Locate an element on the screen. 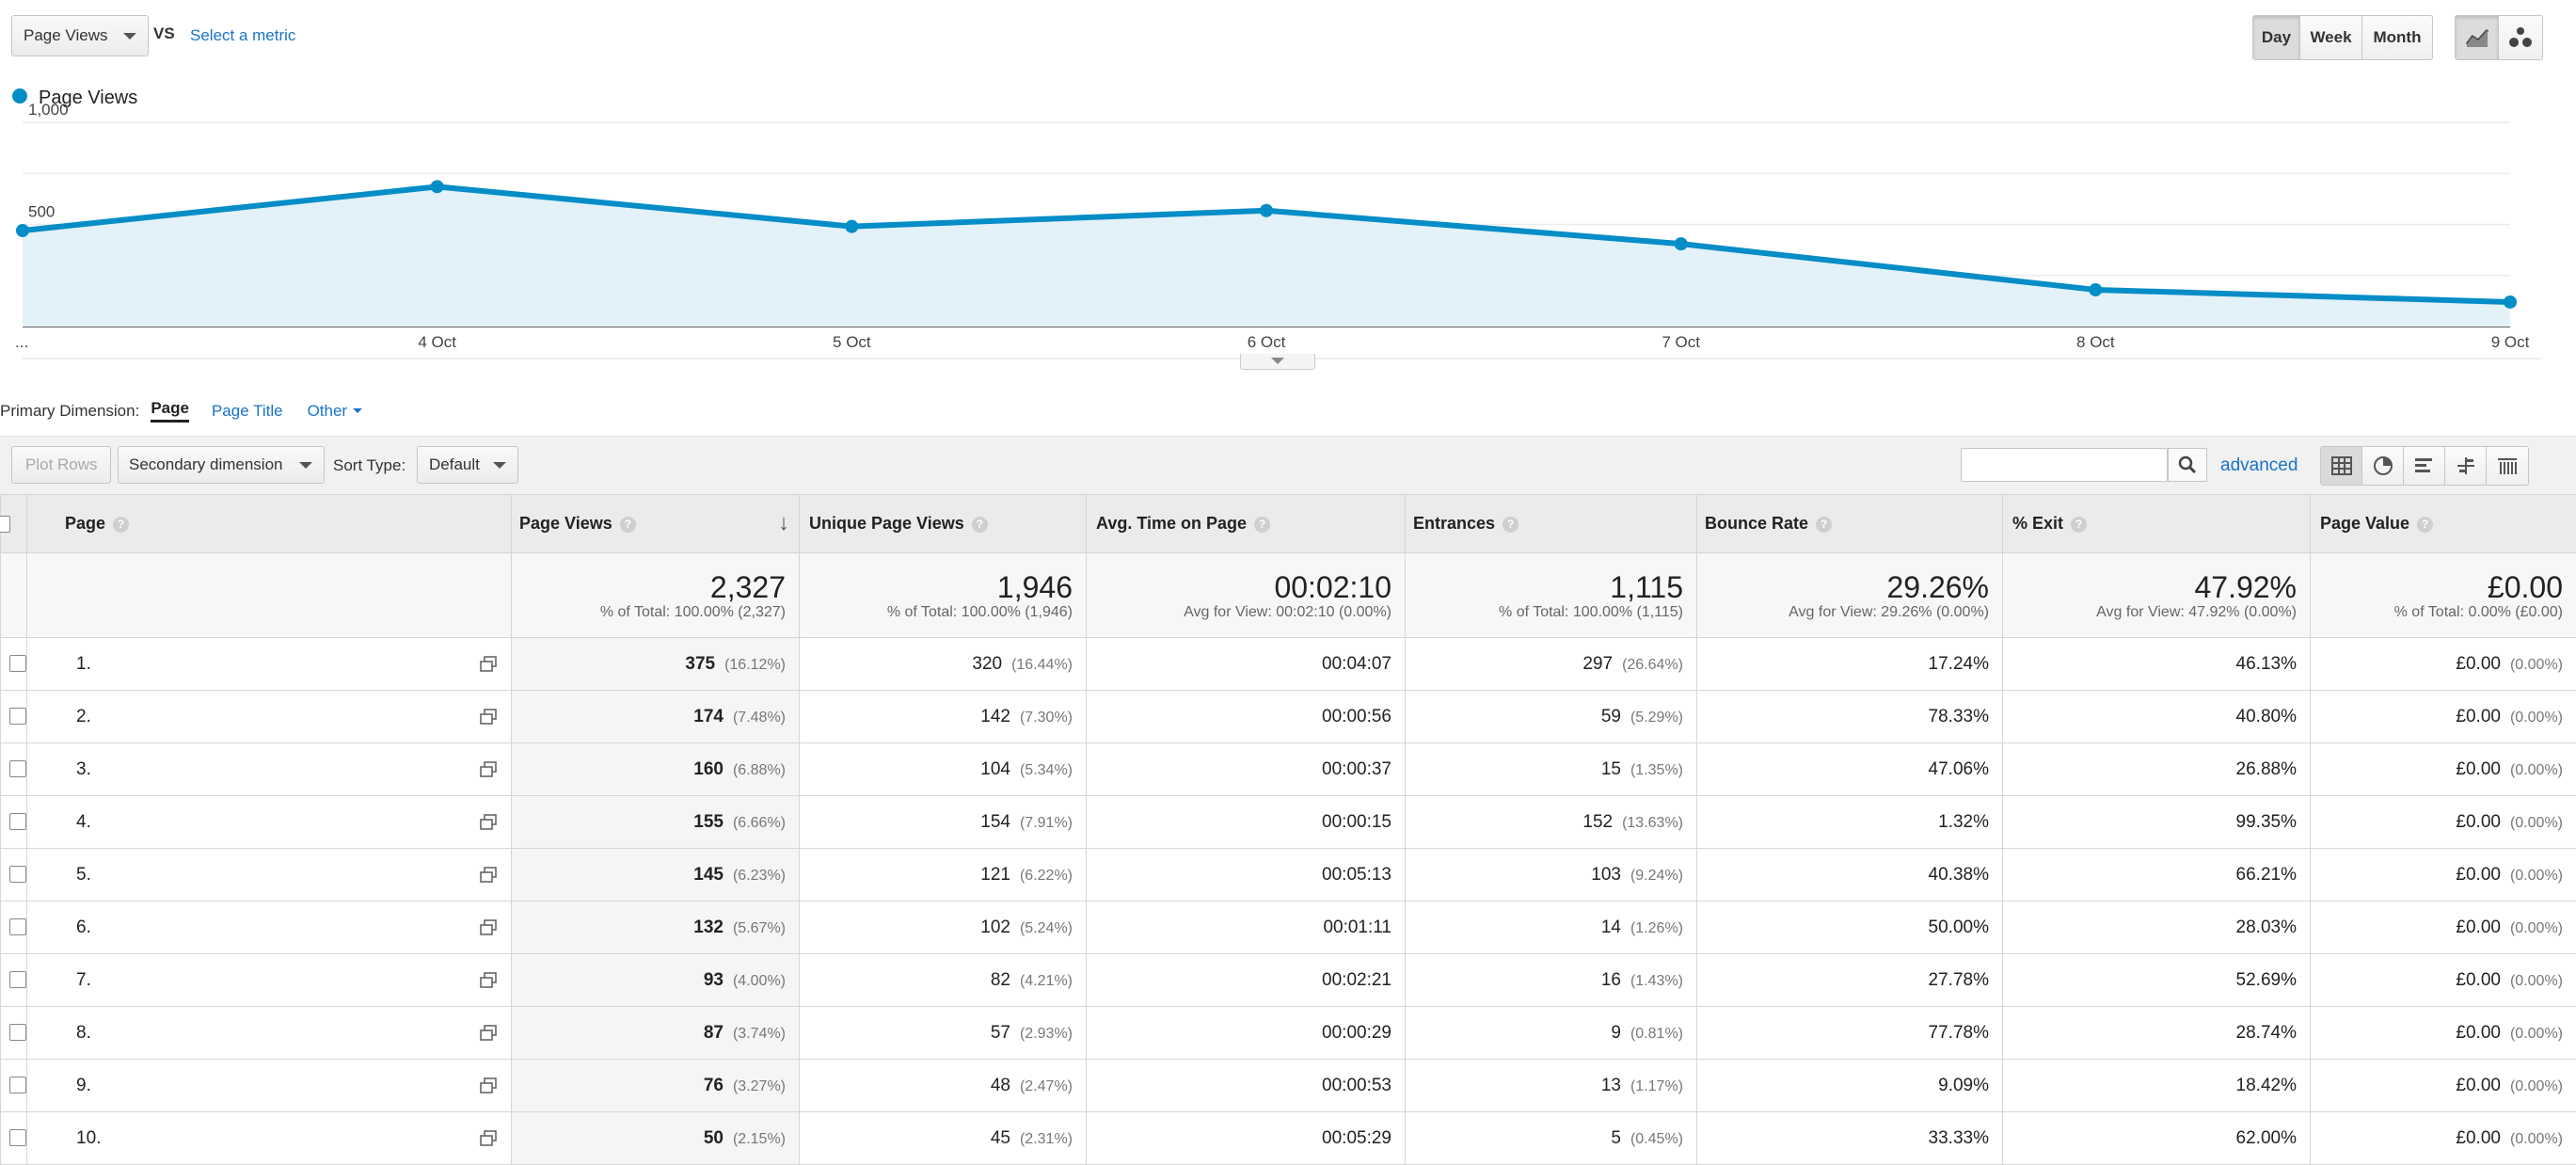  page-cell: 9. is located at coordinates (269, 1086).